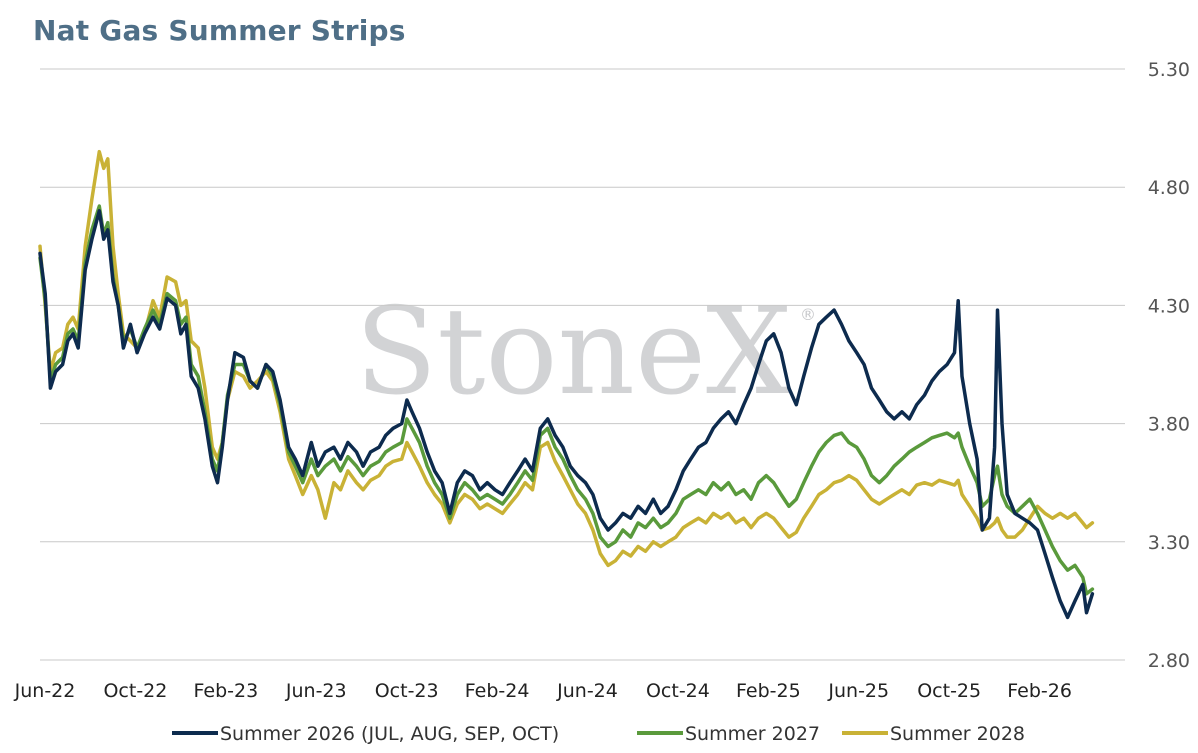  What do you see at coordinates (497, 691) in the screenshot?
I see `x-tick-label: Feb-24` at bounding box center [497, 691].